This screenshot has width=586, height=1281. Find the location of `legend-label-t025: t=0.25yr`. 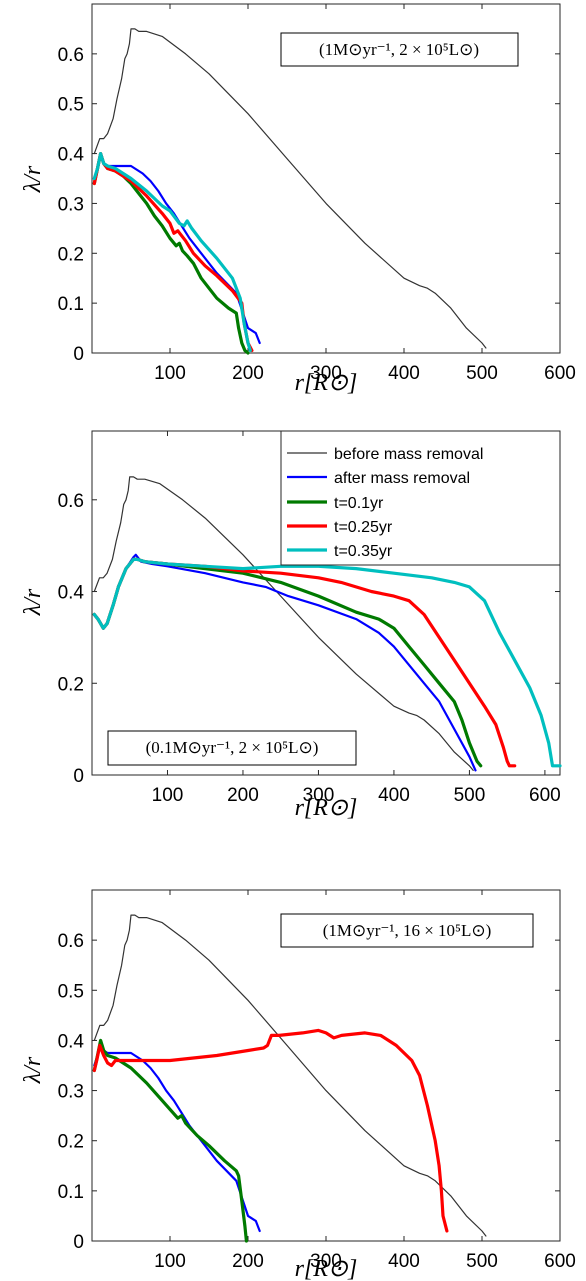

legend-label-t025: t=0.25yr is located at coordinates (363, 527).